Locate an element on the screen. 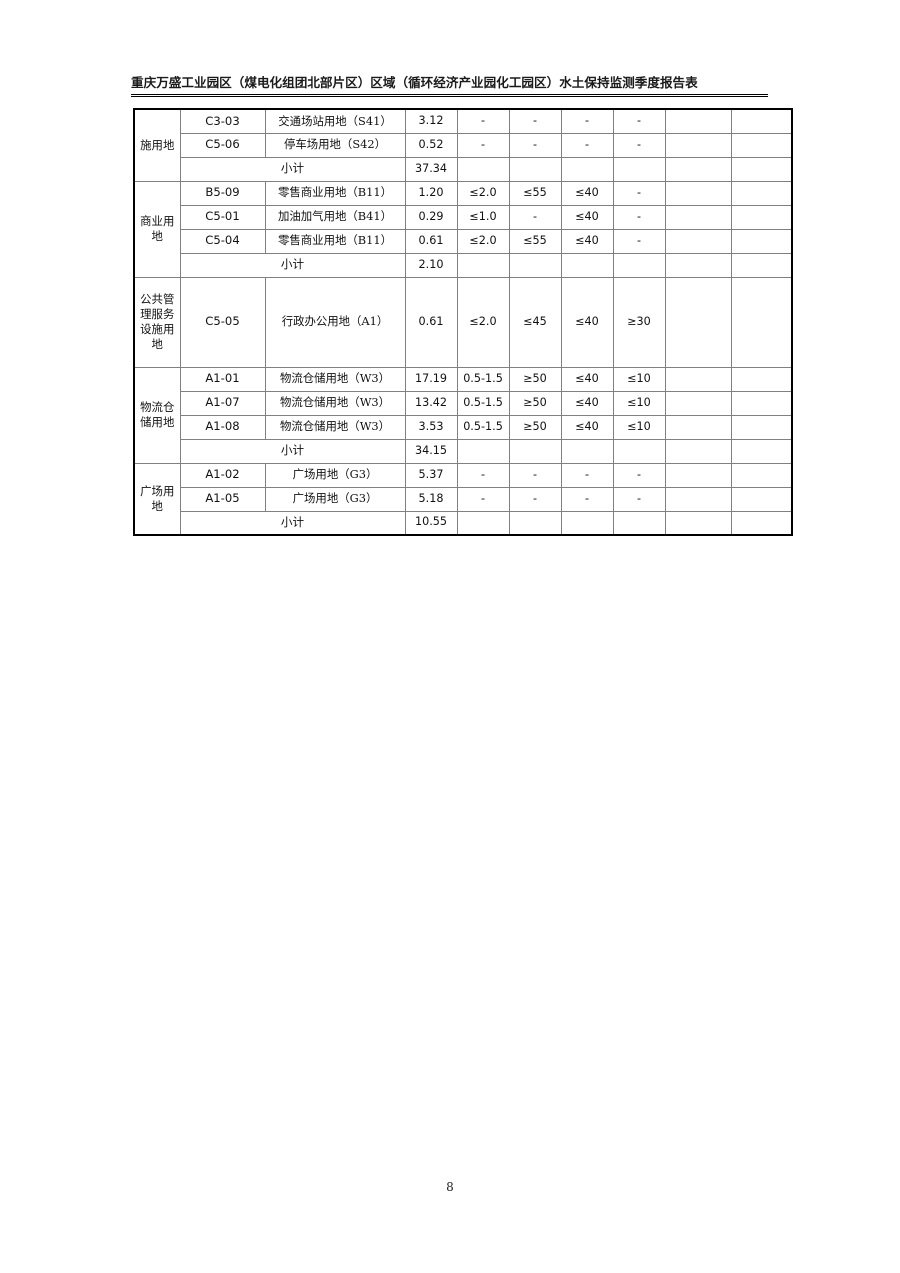 The image size is (900, 1273). metric-1-cell: 0.5-1.5 is located at coordinates (483, 403).